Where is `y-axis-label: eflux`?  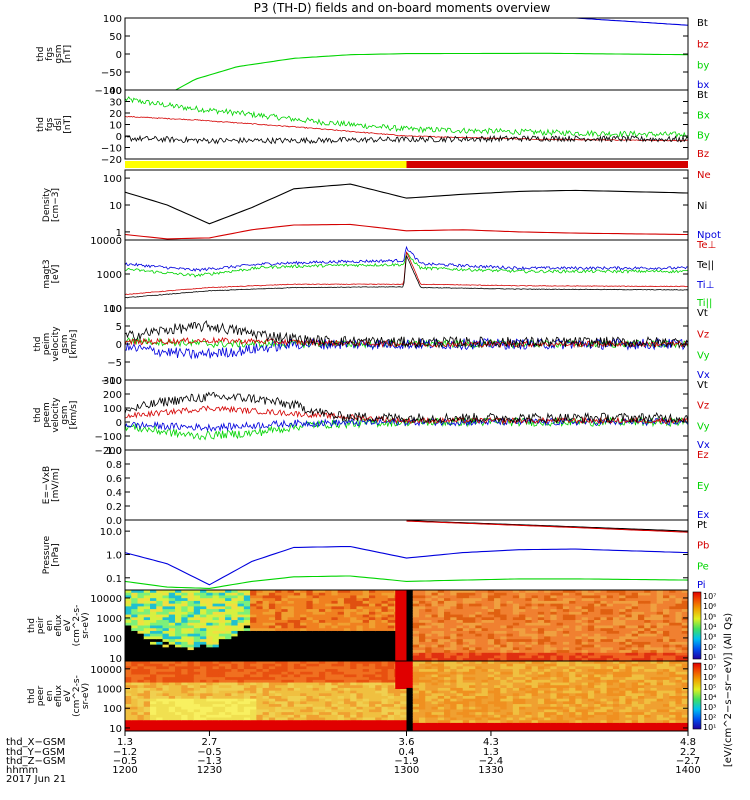
y-axis-label: eflux is located at coordinates (59, 625).